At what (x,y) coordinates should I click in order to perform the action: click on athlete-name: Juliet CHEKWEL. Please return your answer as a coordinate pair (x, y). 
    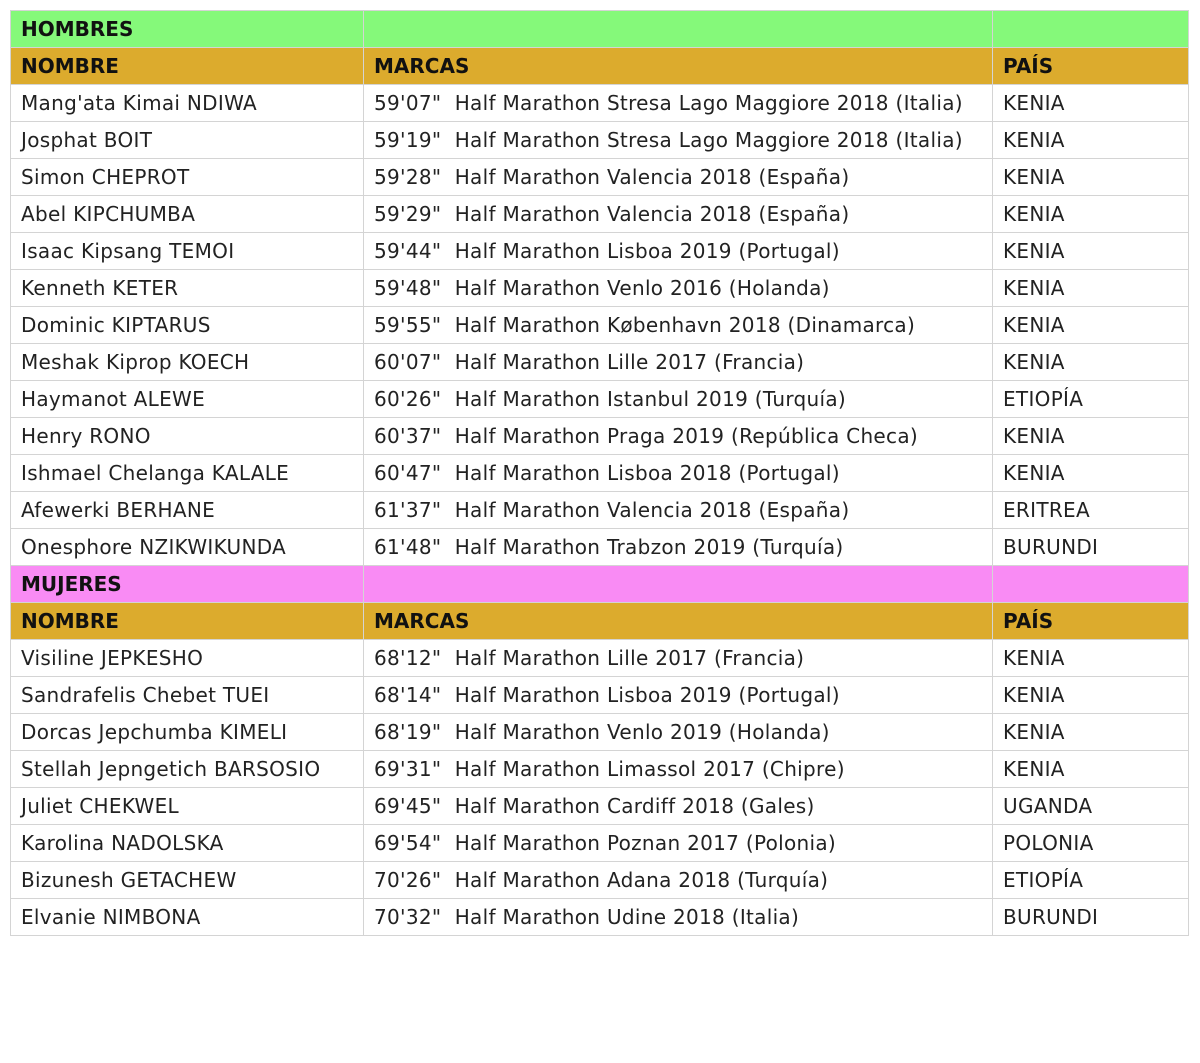
    Looking at the image, I should click on (187, 806).